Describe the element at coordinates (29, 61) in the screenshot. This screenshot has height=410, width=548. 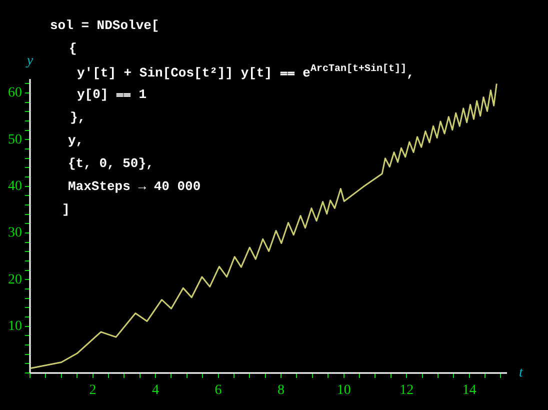
I see `y-axis-title: y` at that location.